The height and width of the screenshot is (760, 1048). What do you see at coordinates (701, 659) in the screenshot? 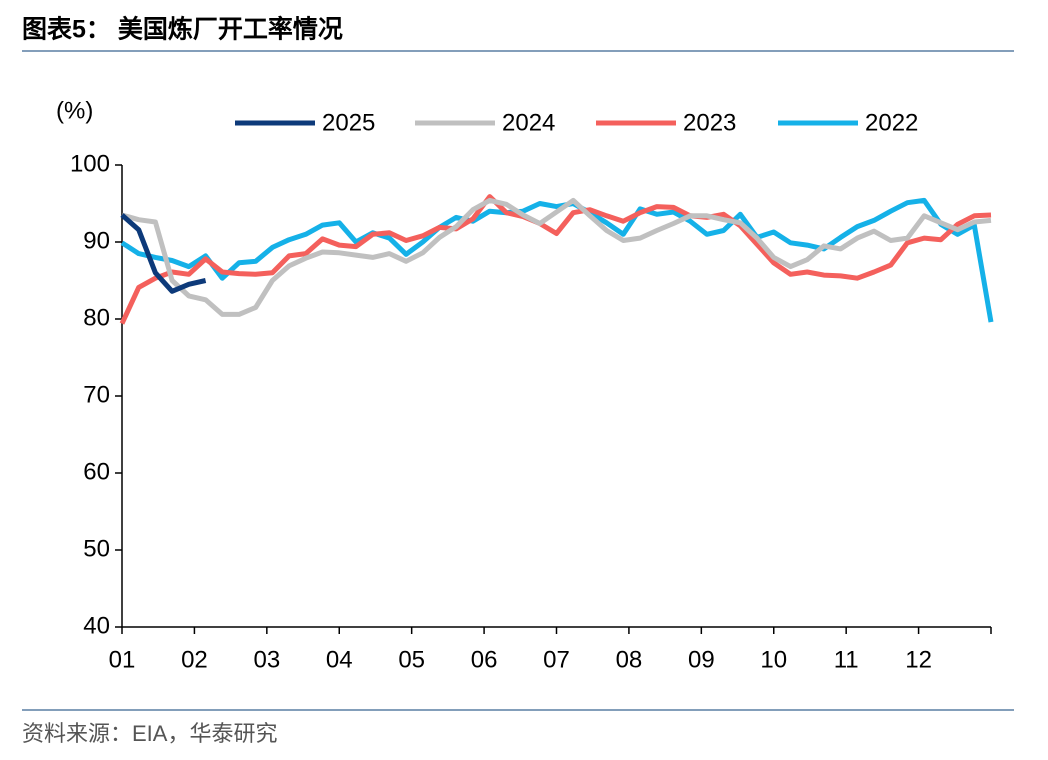
I see `x-tick-label: 09` at bounding box center [701, 659].